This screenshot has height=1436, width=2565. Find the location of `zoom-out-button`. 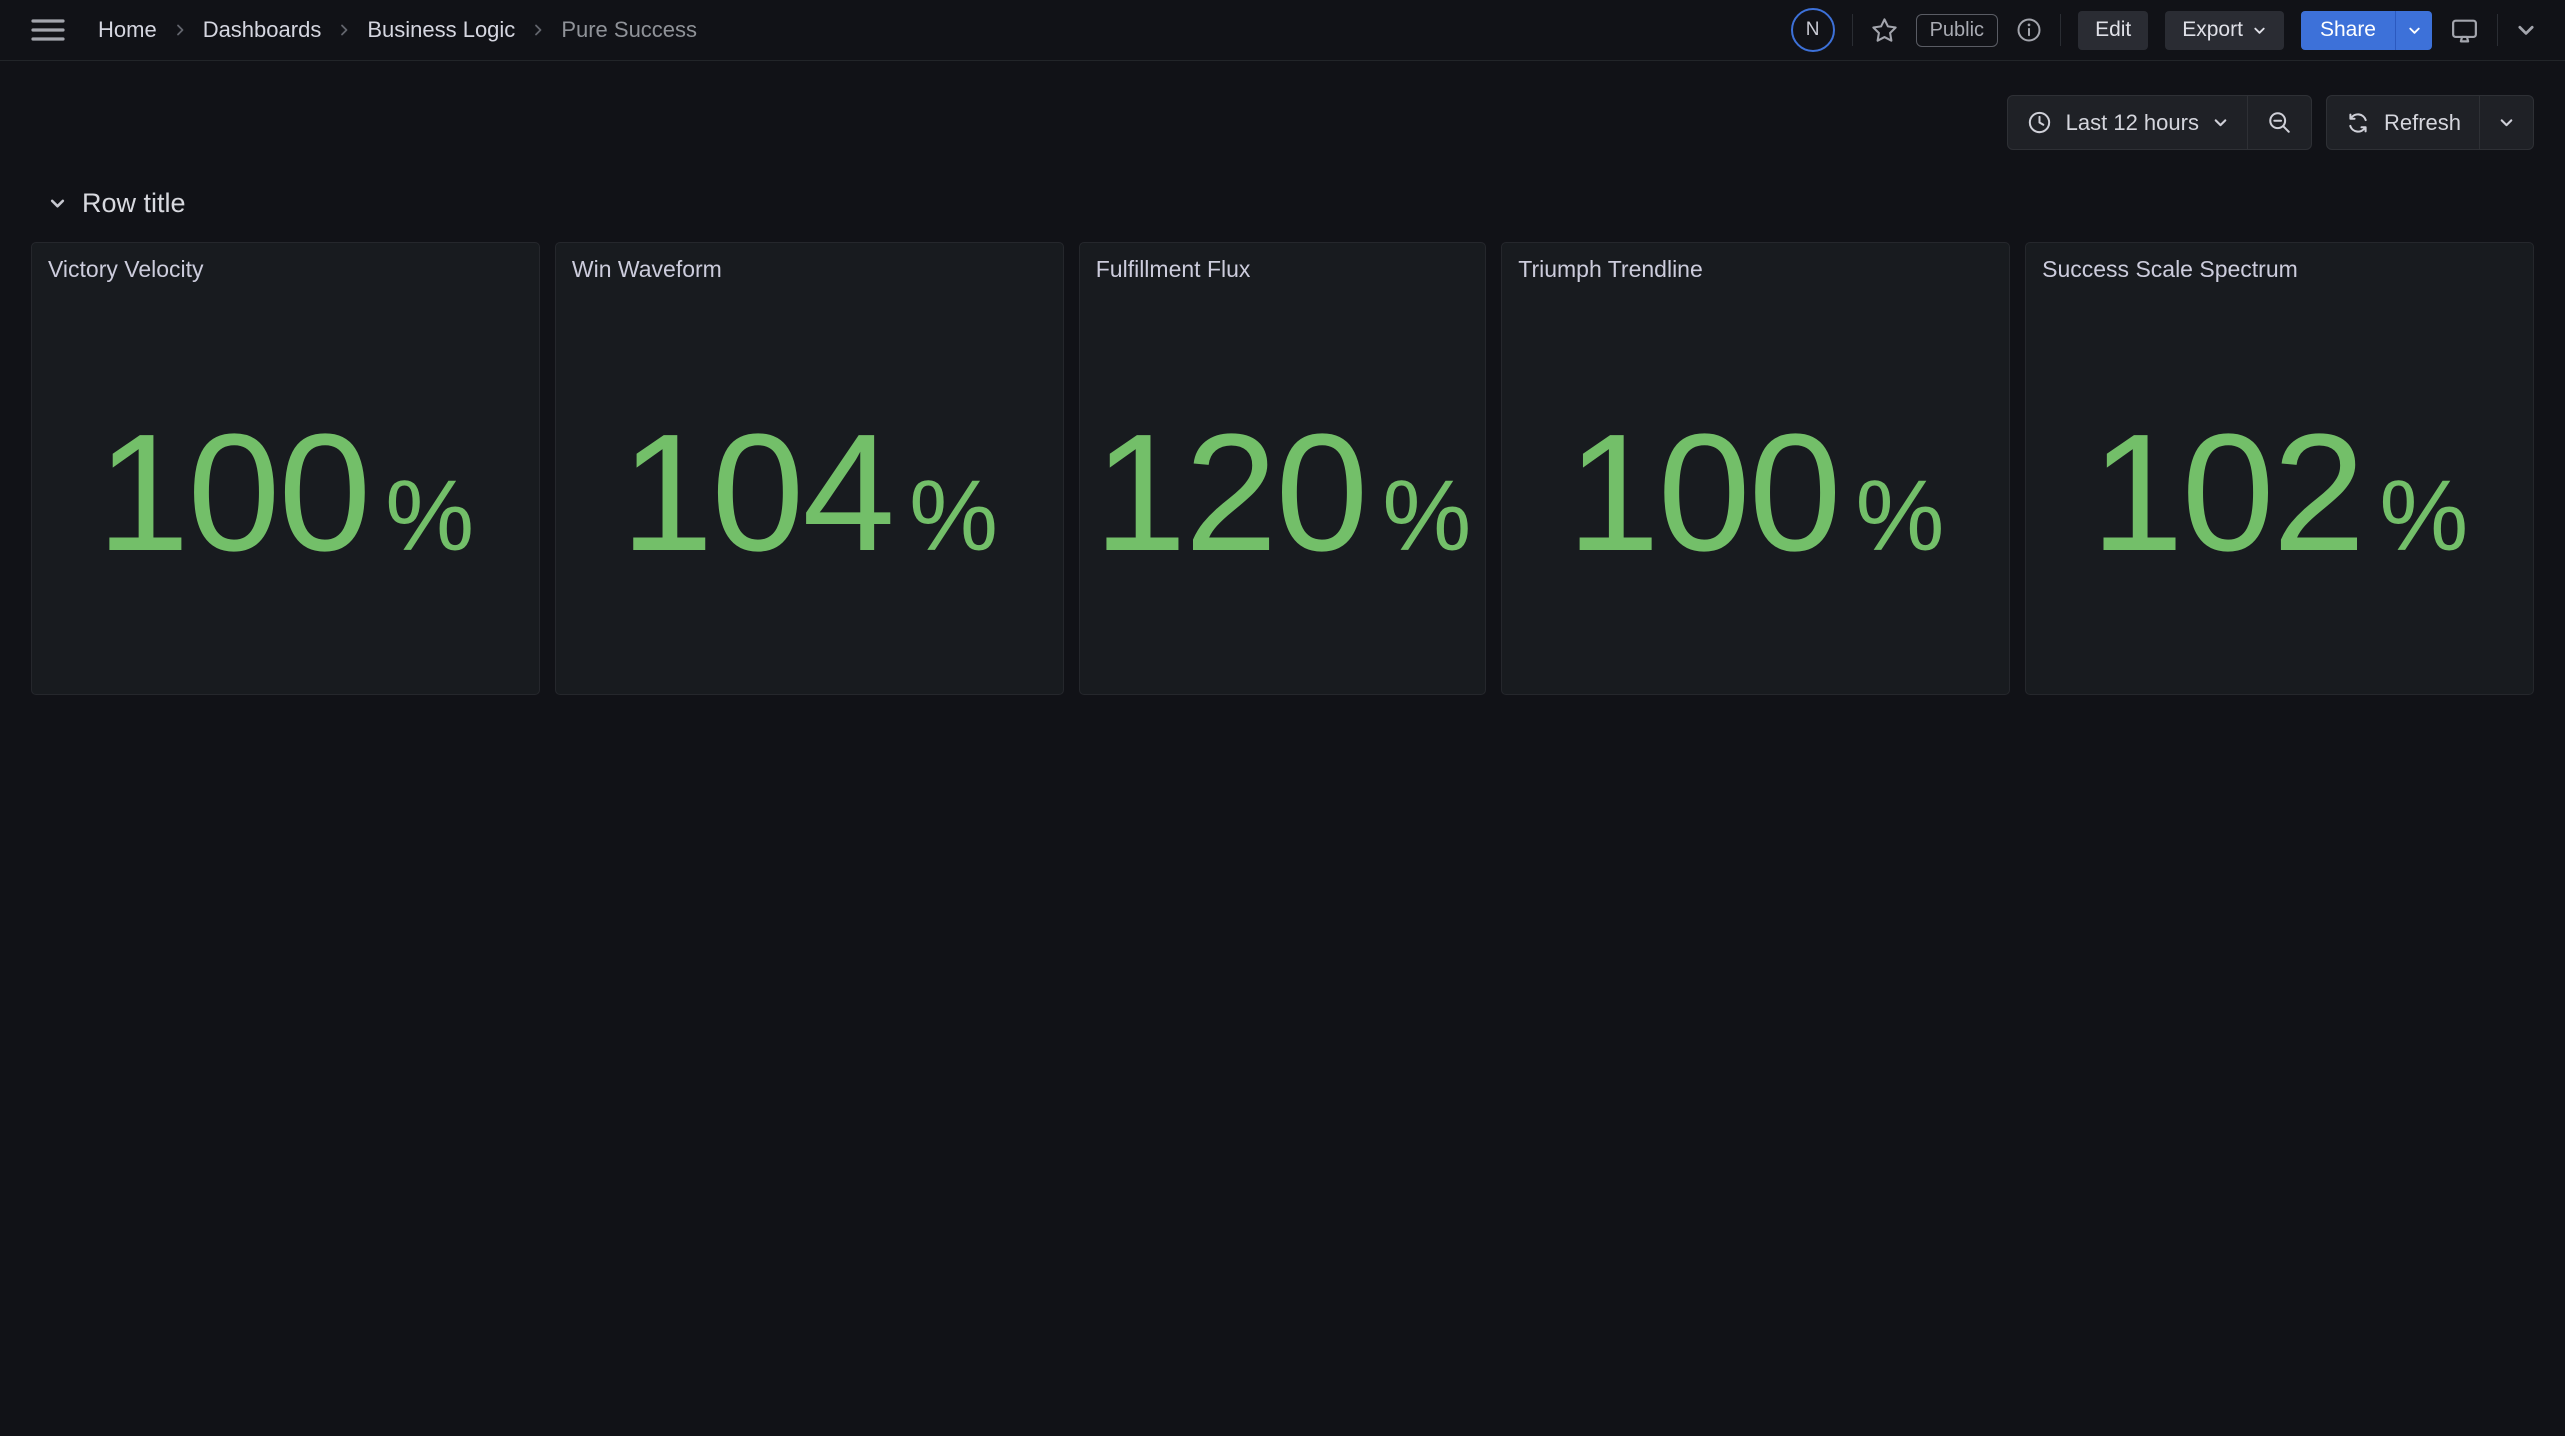

zoom-out-button is located at coordinates (2278, 122).